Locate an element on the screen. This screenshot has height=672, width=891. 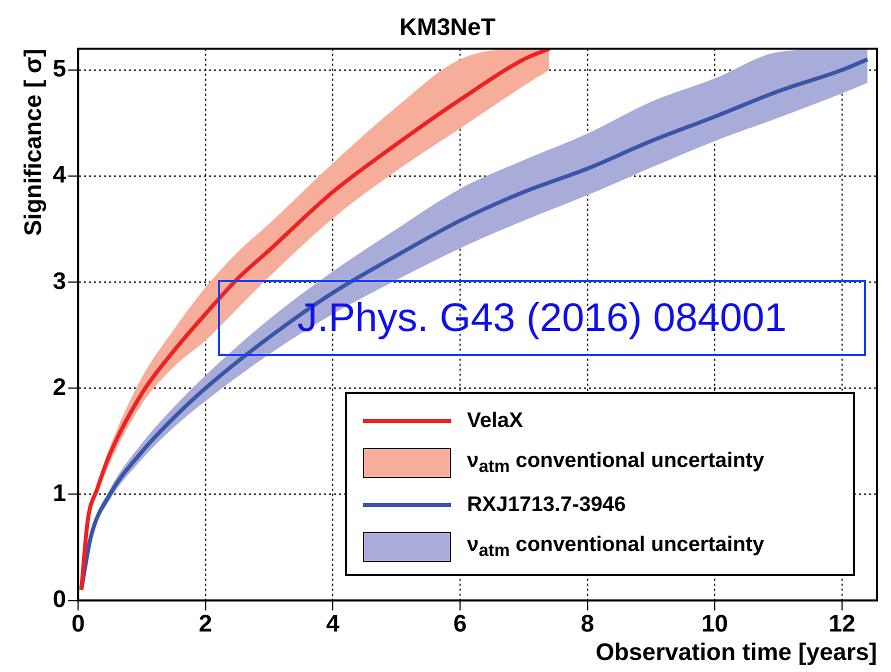
legend-label: VelaX is located at coordinates (495, 421).